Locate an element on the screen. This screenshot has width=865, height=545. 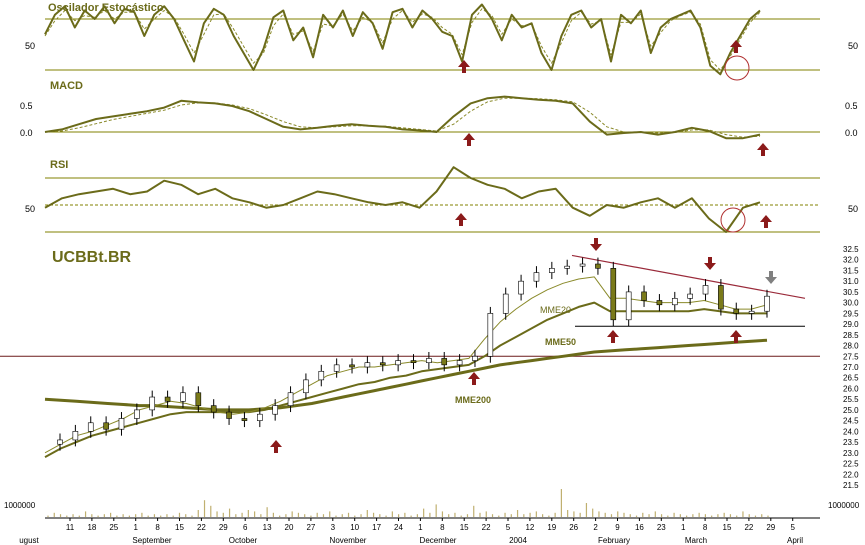
macd-tick-left-0: 0.5 is located at coordinates (26, 106).